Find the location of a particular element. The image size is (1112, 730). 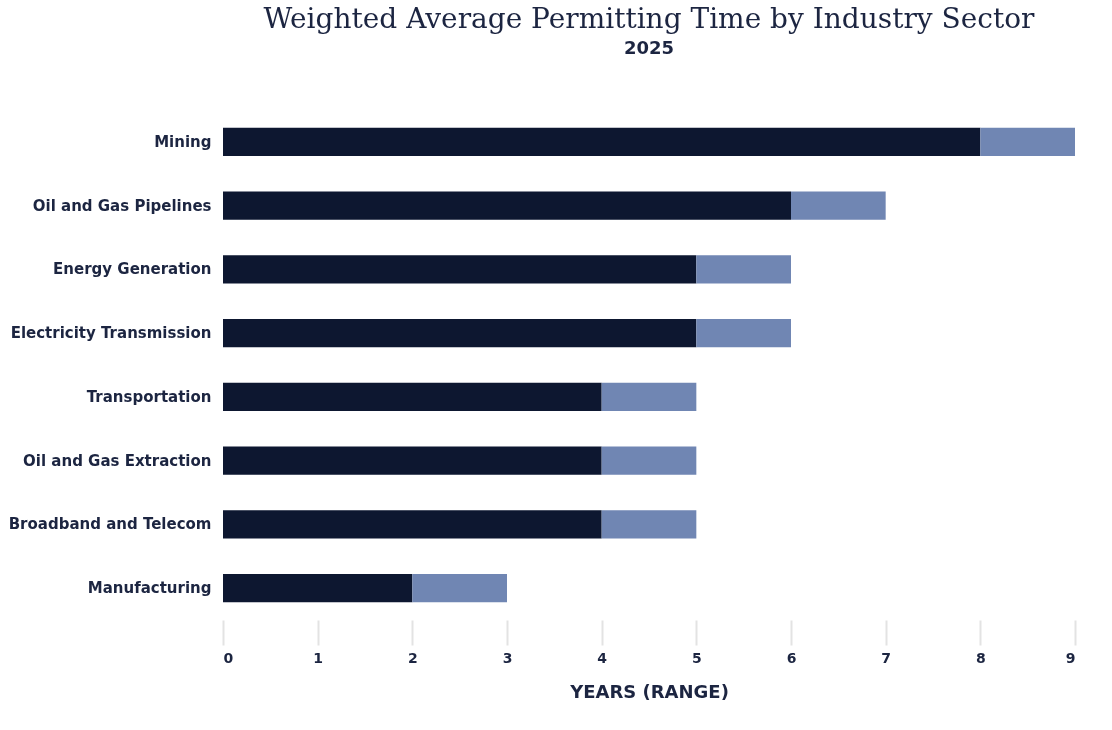

x-tick-label: 2 is located at coordinates (412, 657).